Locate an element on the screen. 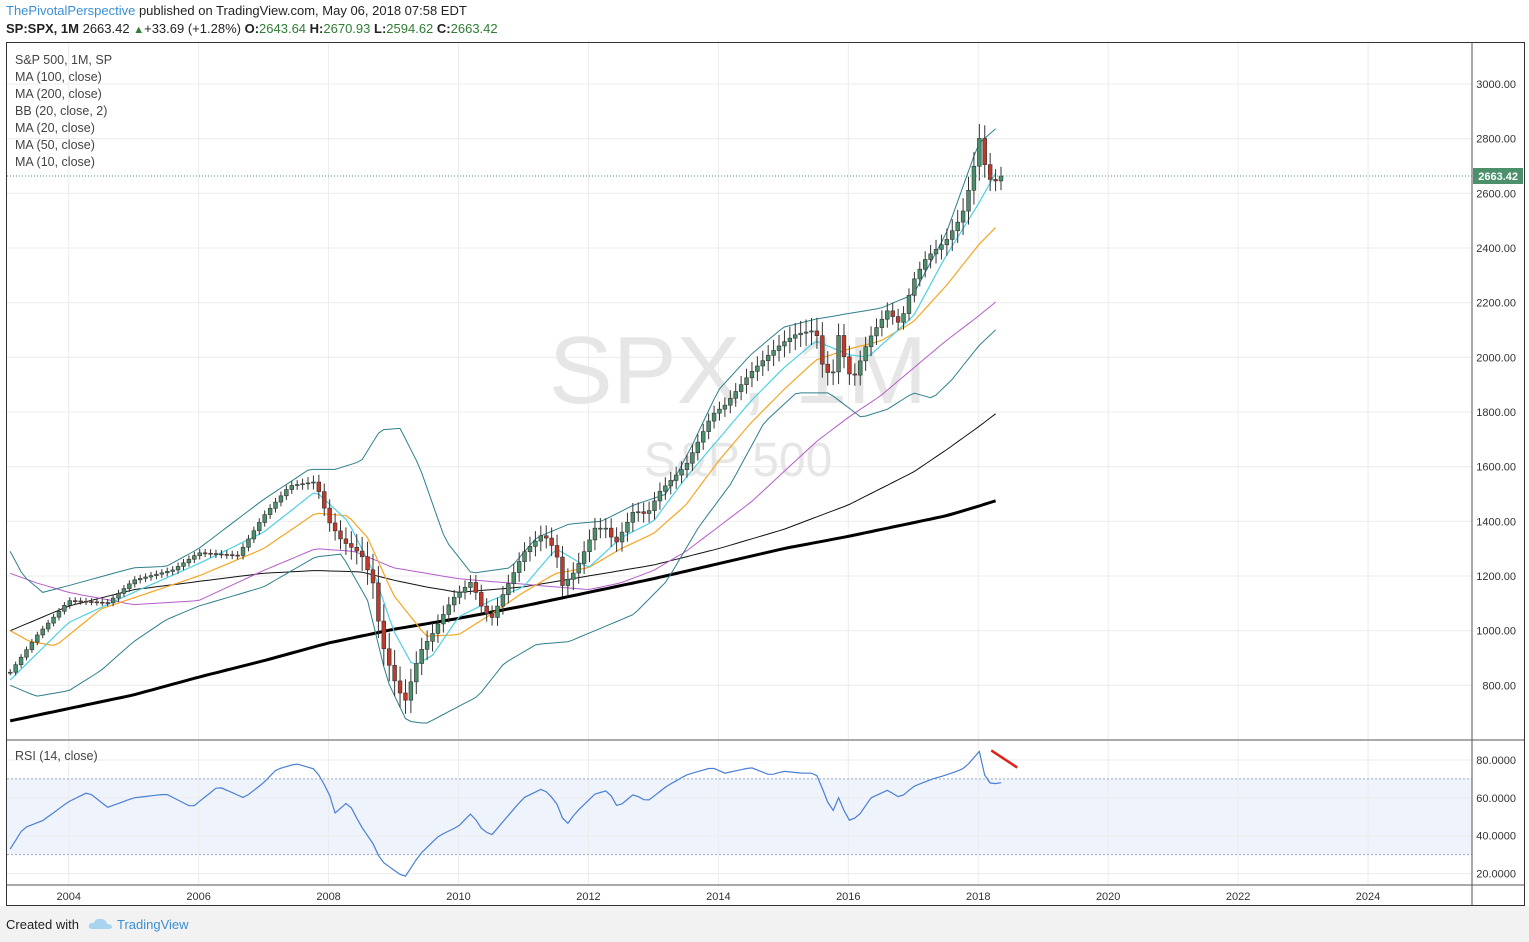 The height and width of the screenshot is (942, 1529). legend-rsi: RSI (14, close) is located at coordinates (56, 756).